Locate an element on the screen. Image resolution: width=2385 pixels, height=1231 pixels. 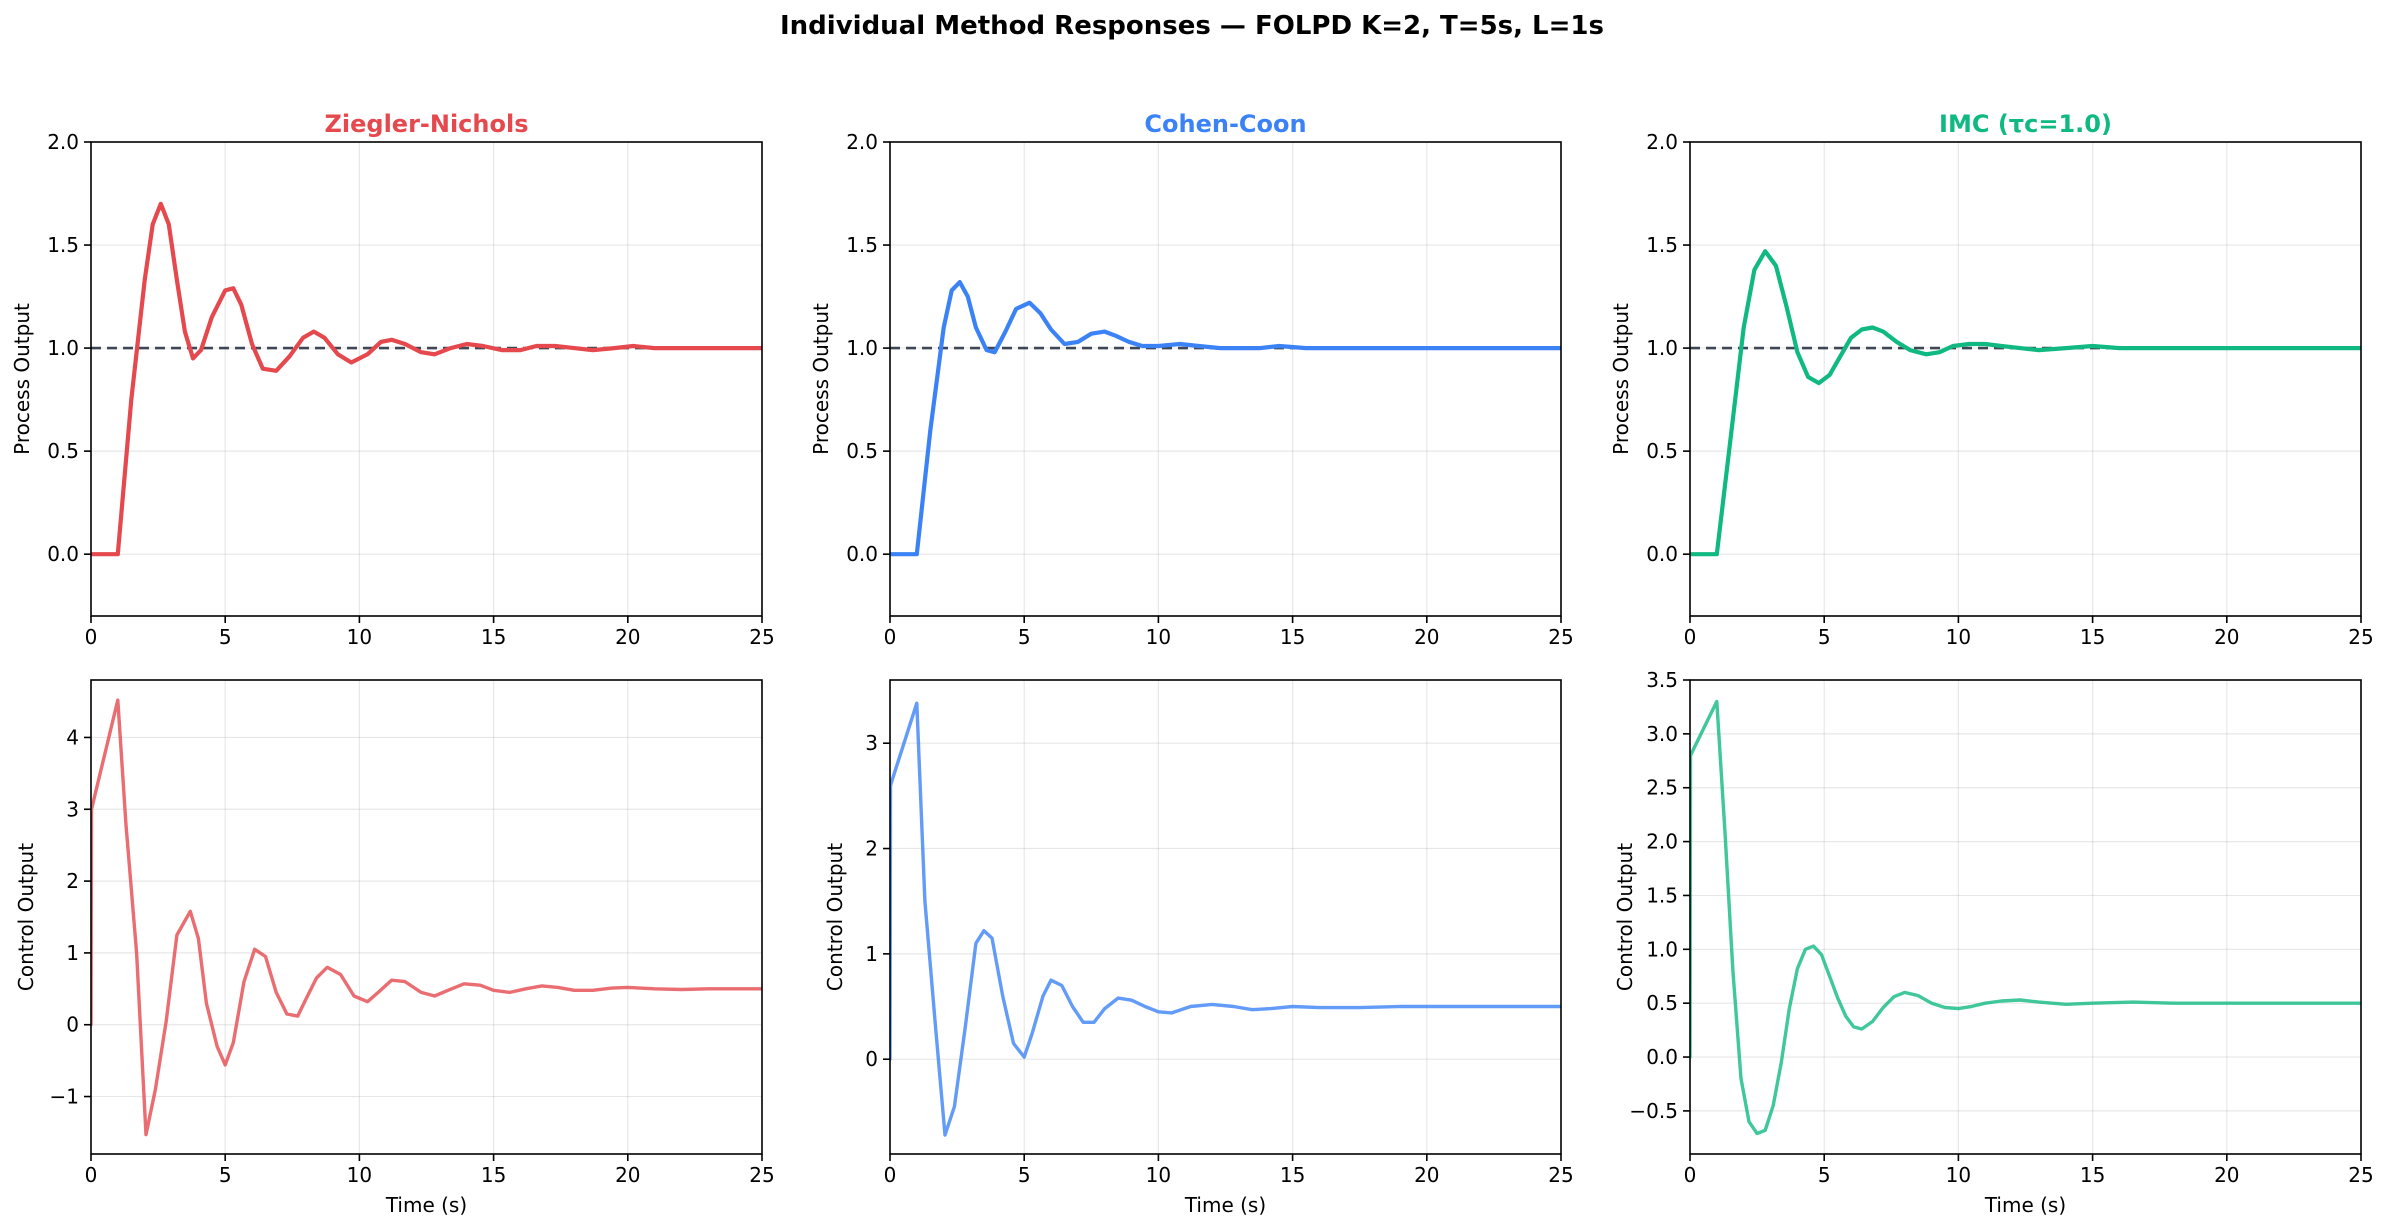
chart-1-ytick-label-2: 1.0 is located at coordinates (862, 348).